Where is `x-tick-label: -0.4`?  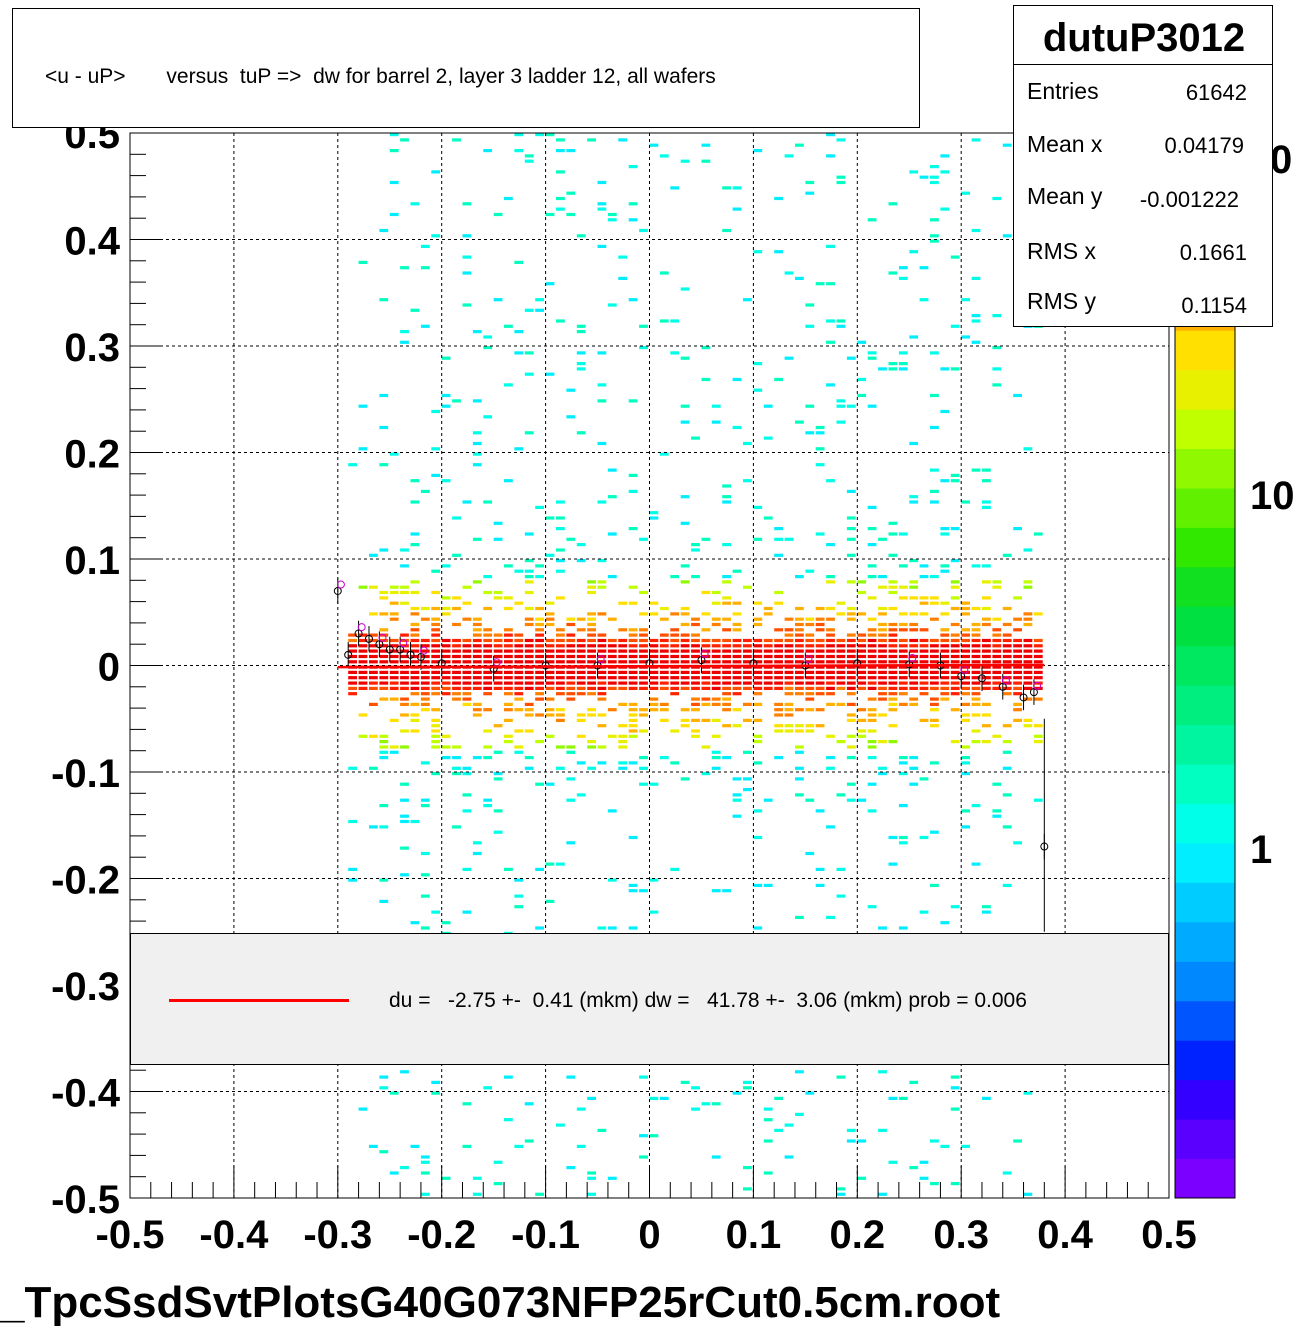
x-tick-label: -0.4 is located at coordinates (234, 1235).